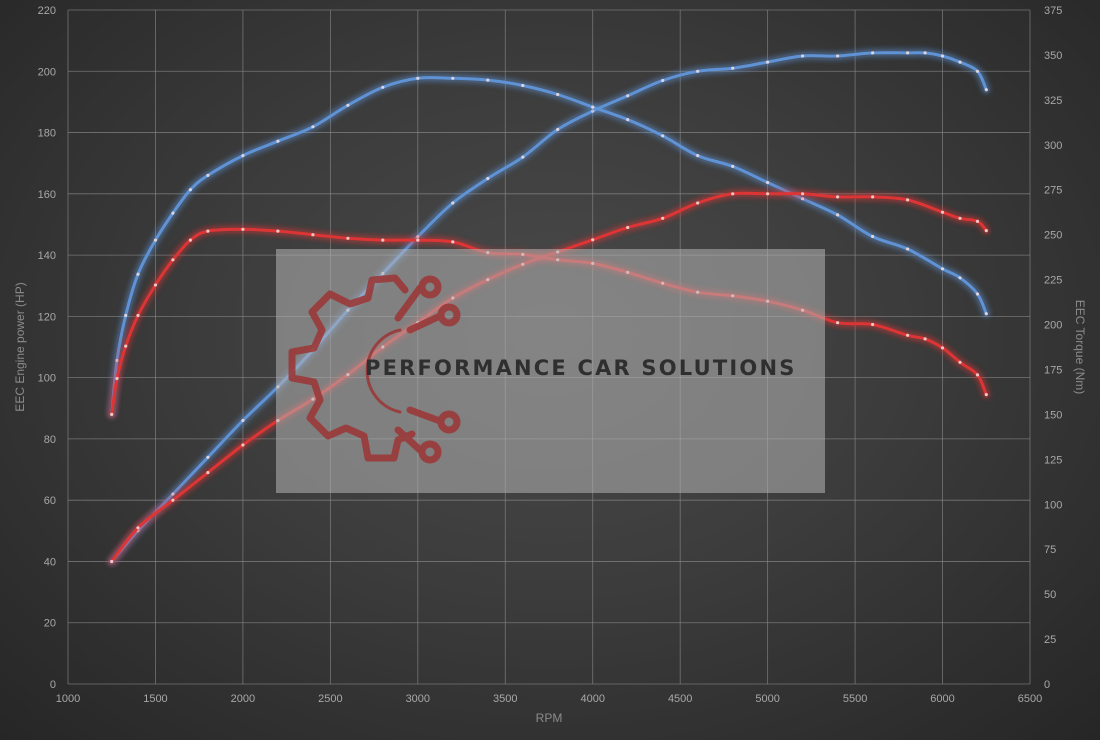 The image size is (1100, 740). Describe the element at coordinates (1053, 236) in the screenshot. I see `y-right-tick-label: 250` at that location.